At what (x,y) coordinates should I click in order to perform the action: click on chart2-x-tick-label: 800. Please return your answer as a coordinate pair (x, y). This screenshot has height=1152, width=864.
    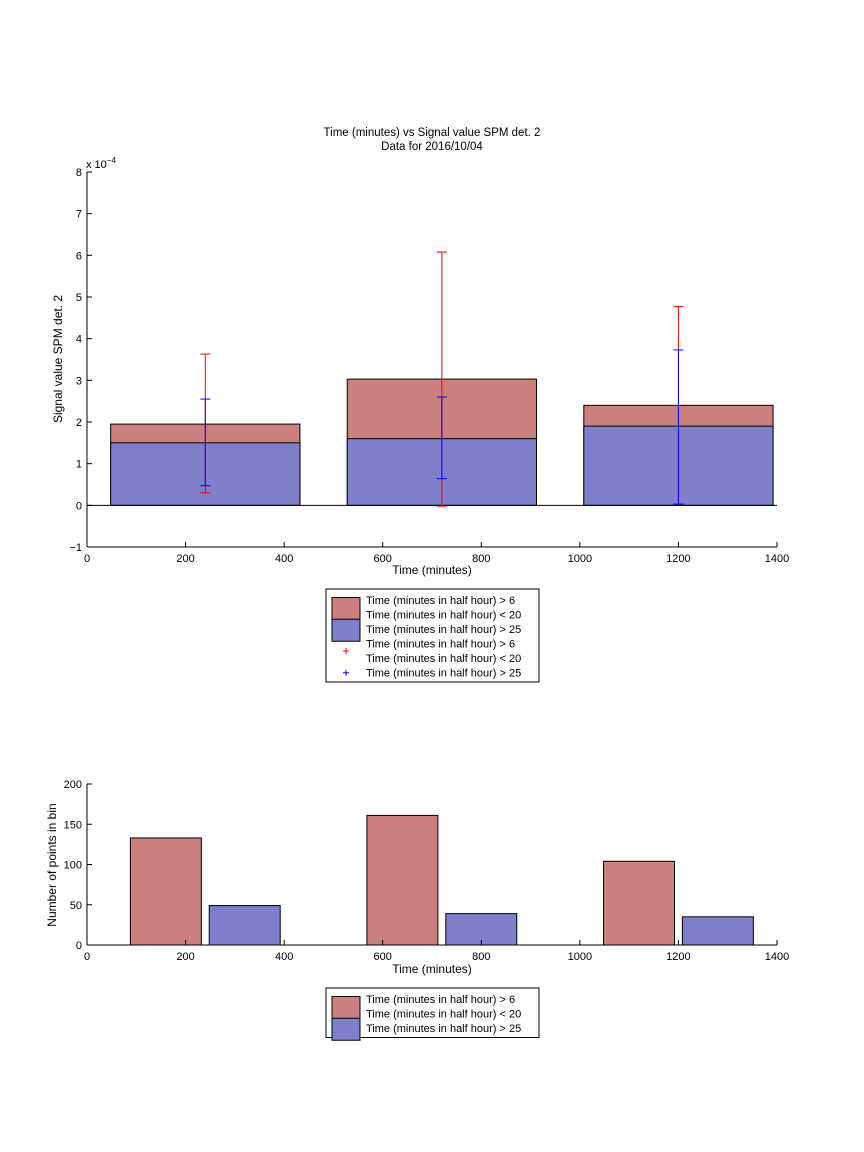
    Looking at the image, I should click on (481, 957).